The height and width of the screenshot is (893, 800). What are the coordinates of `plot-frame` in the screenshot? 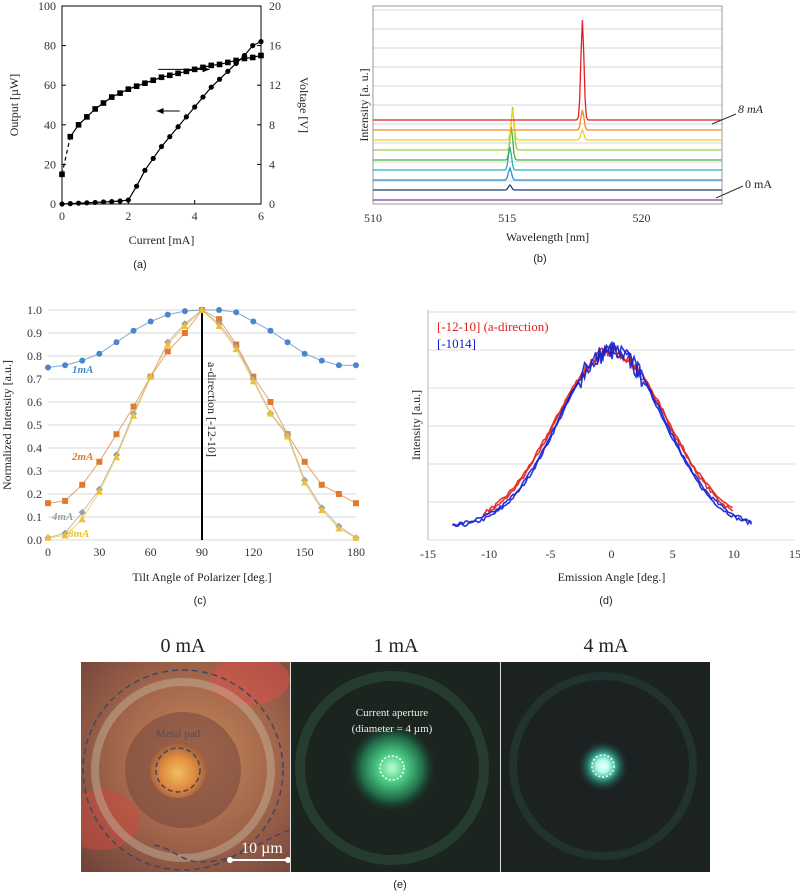 It's located at (161, 105).